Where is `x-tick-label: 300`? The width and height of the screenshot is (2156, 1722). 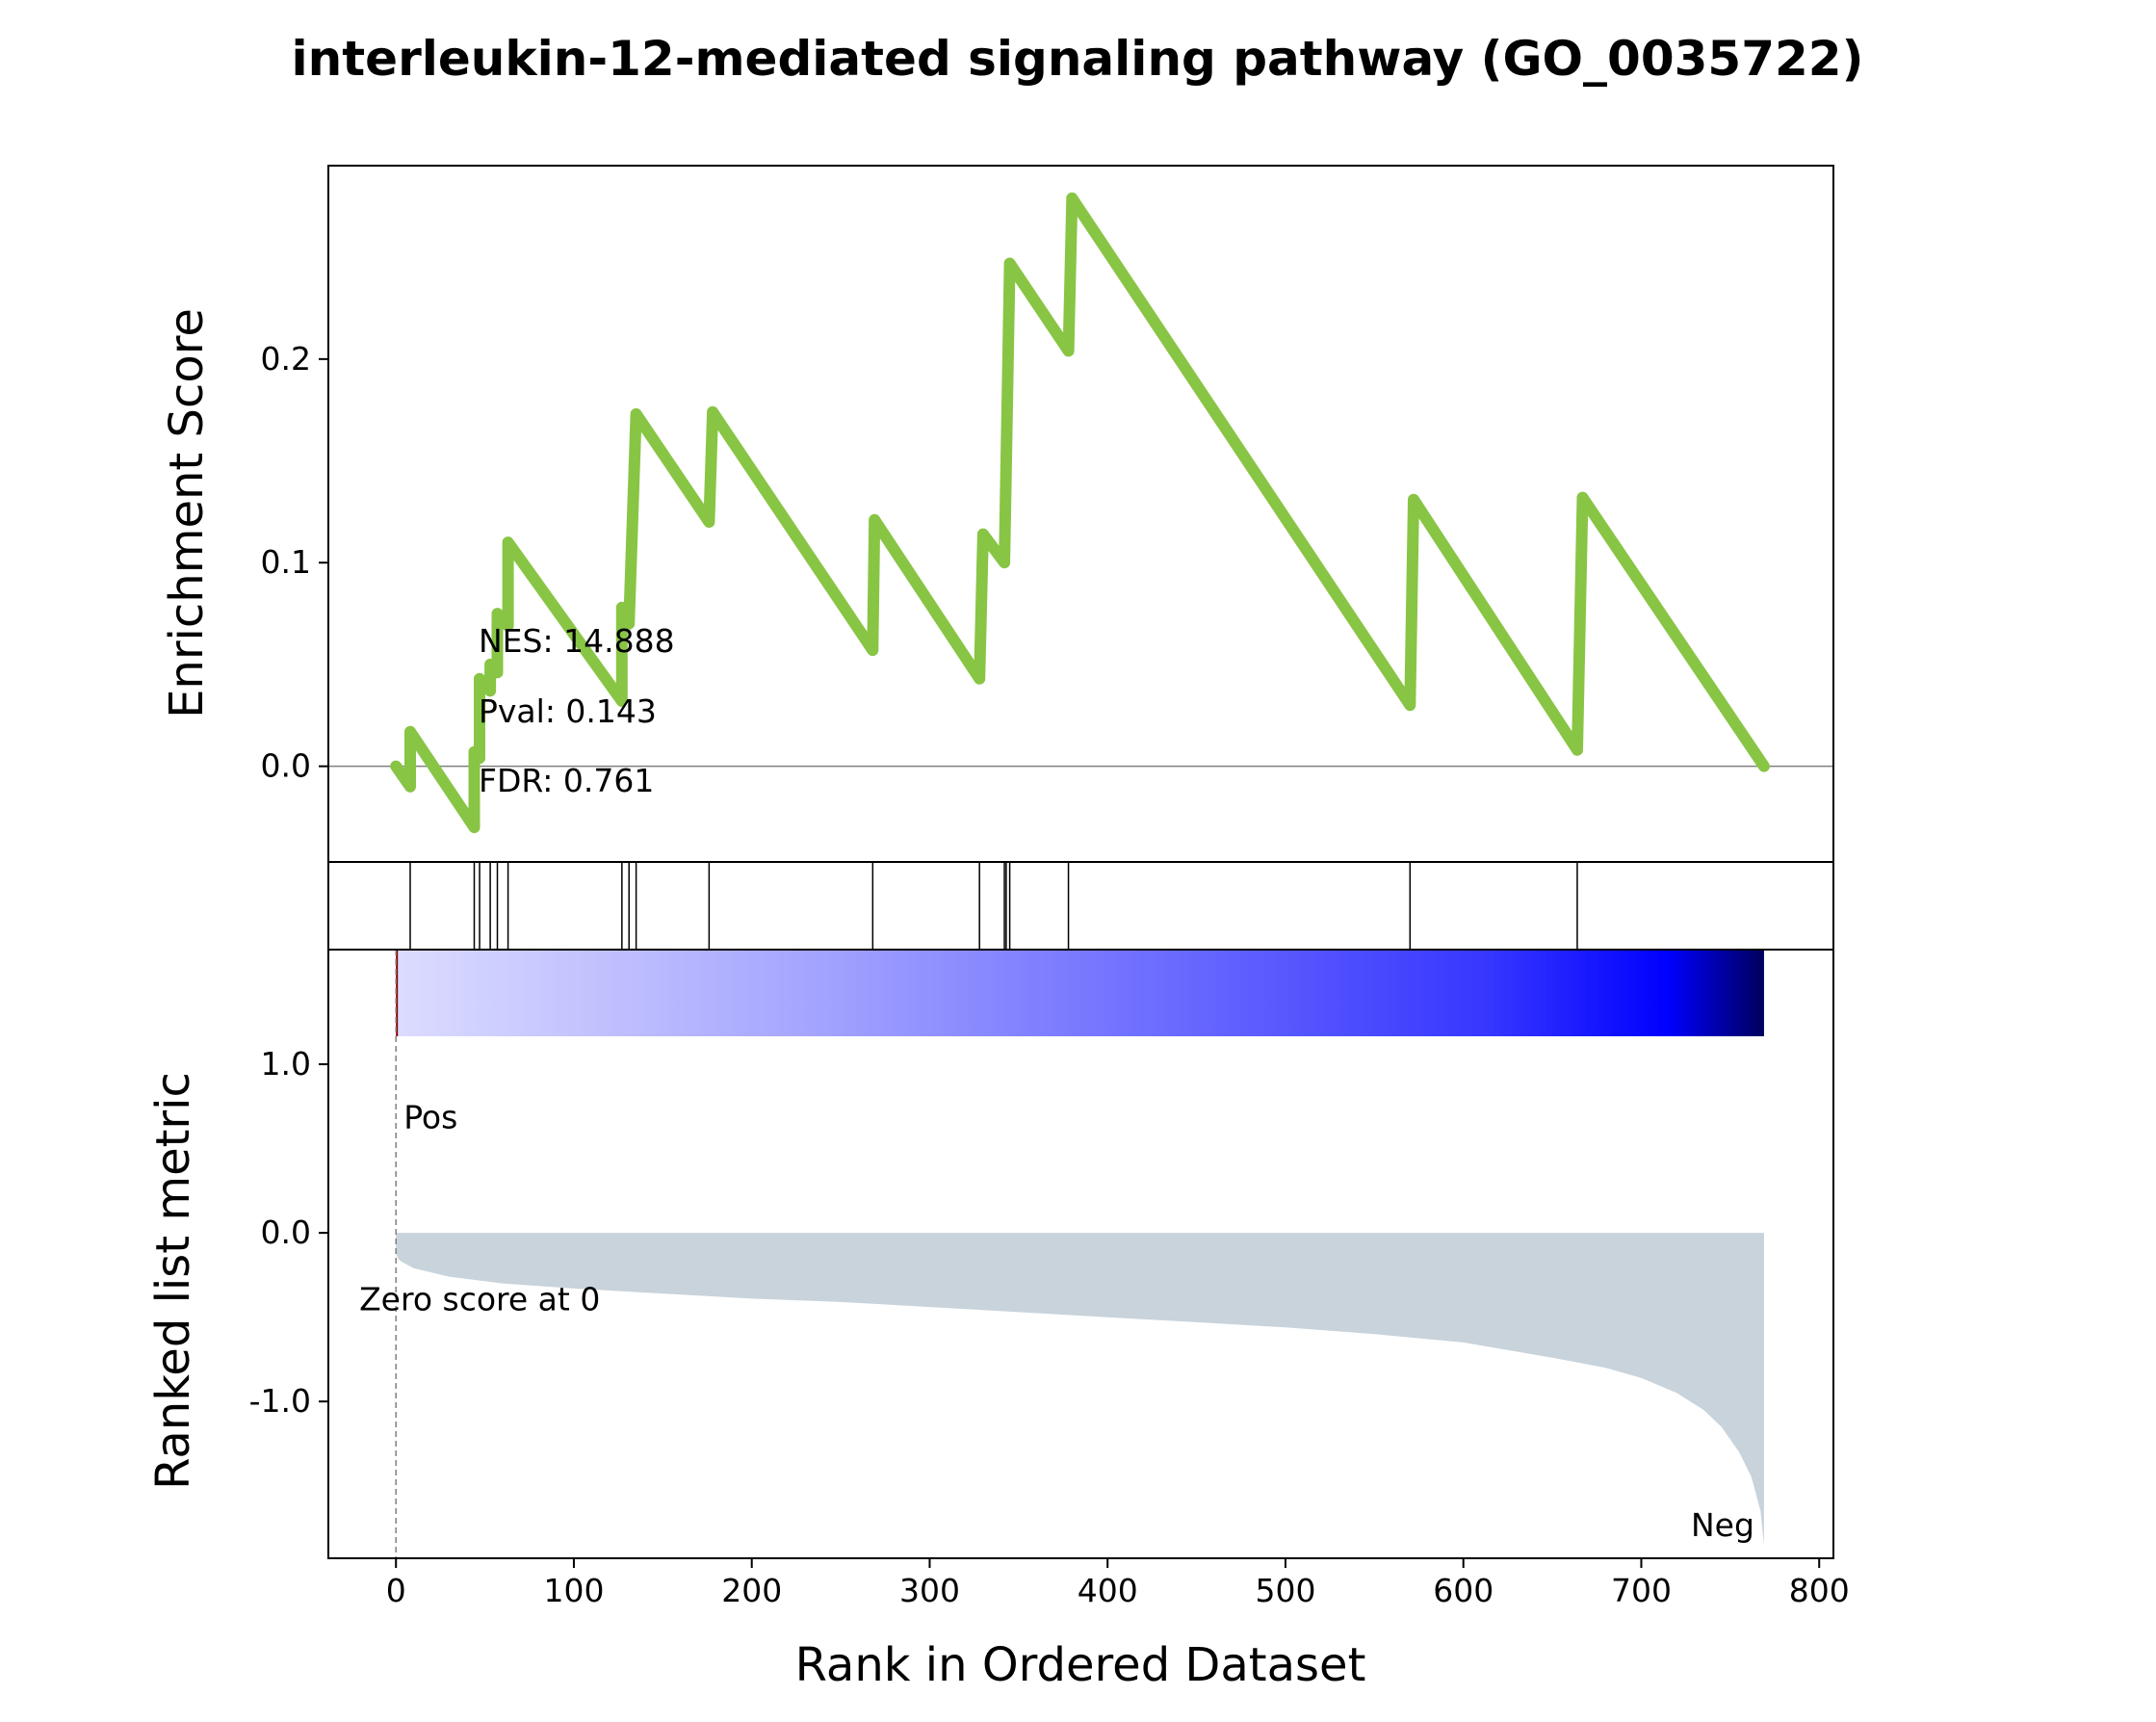 x-tick-label: 300 is located at coordinates (930, 1590).